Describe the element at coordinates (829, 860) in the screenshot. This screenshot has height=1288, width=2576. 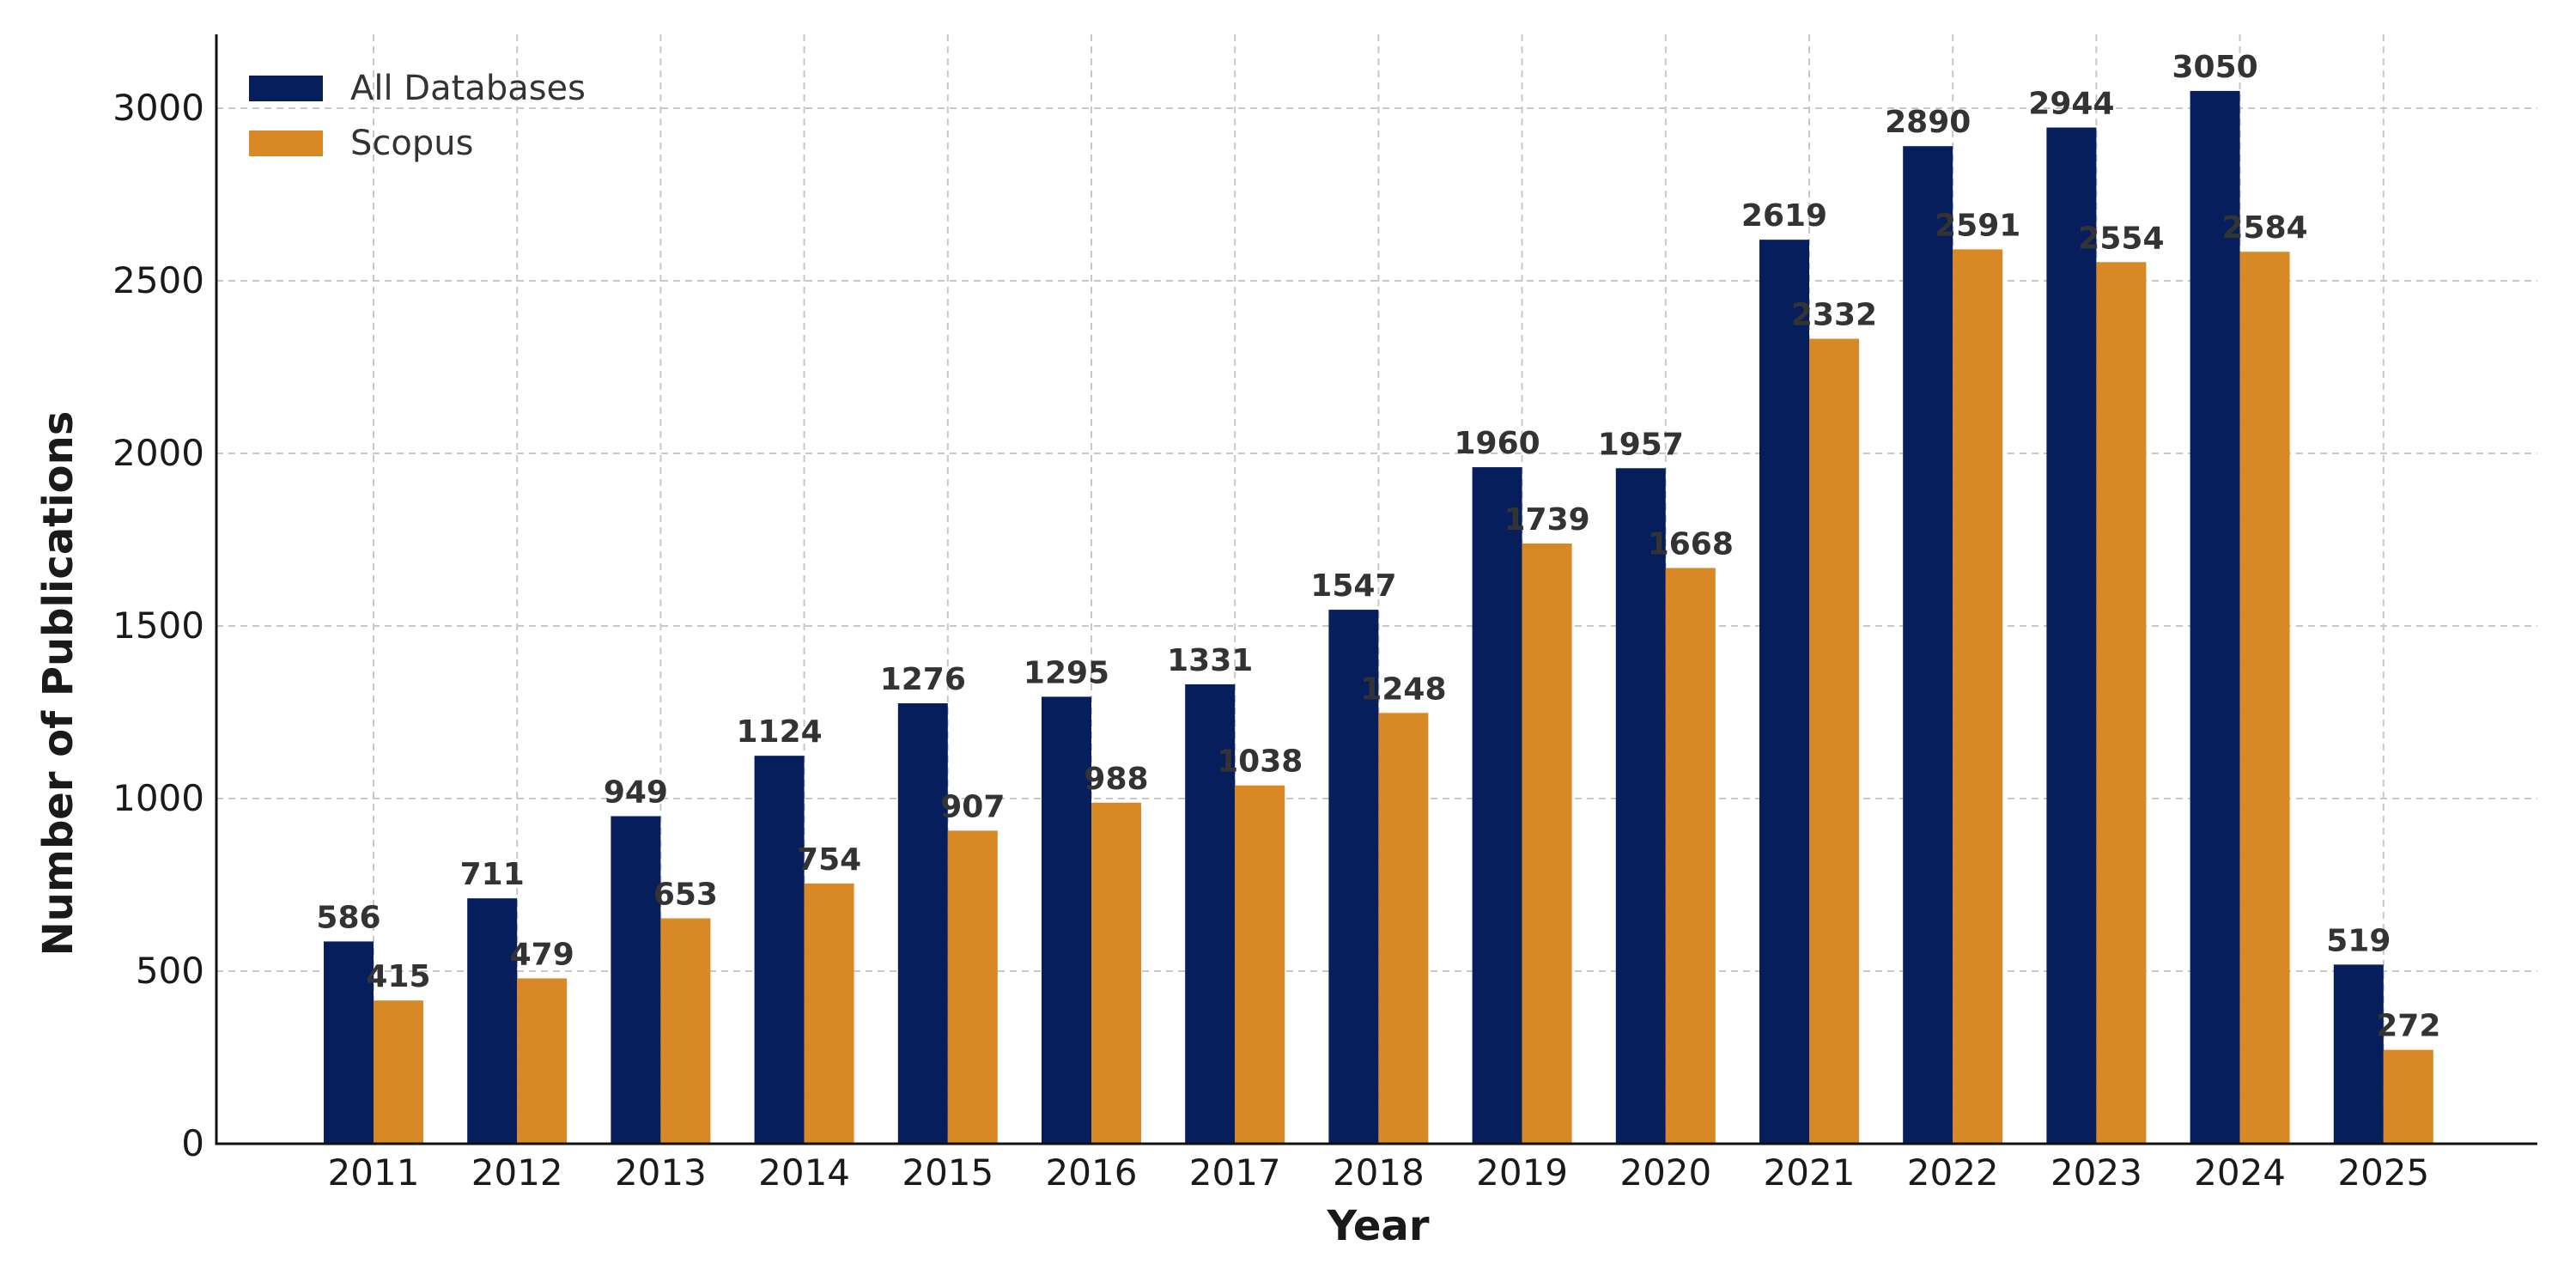
I see `bar-label-scopus: 754` at that location.